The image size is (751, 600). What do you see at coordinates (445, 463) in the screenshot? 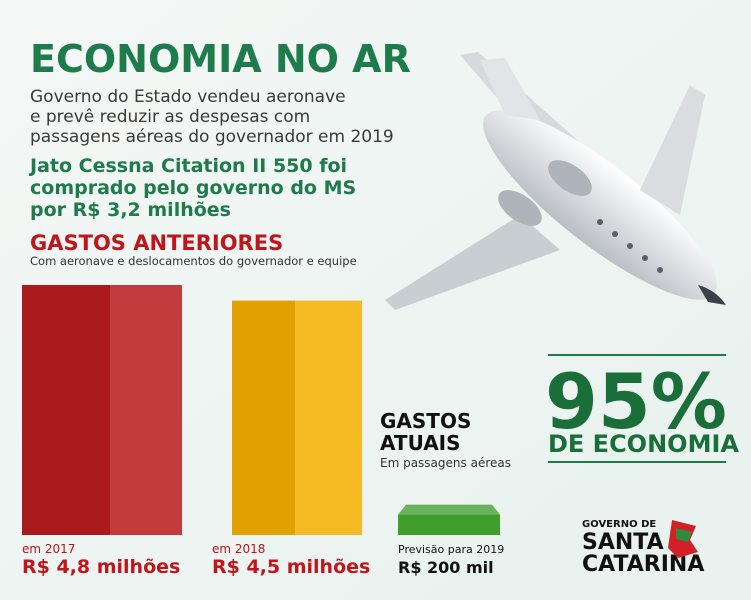
I see `section-note: Em passagens aéreas` at bounding box center [445, 463].